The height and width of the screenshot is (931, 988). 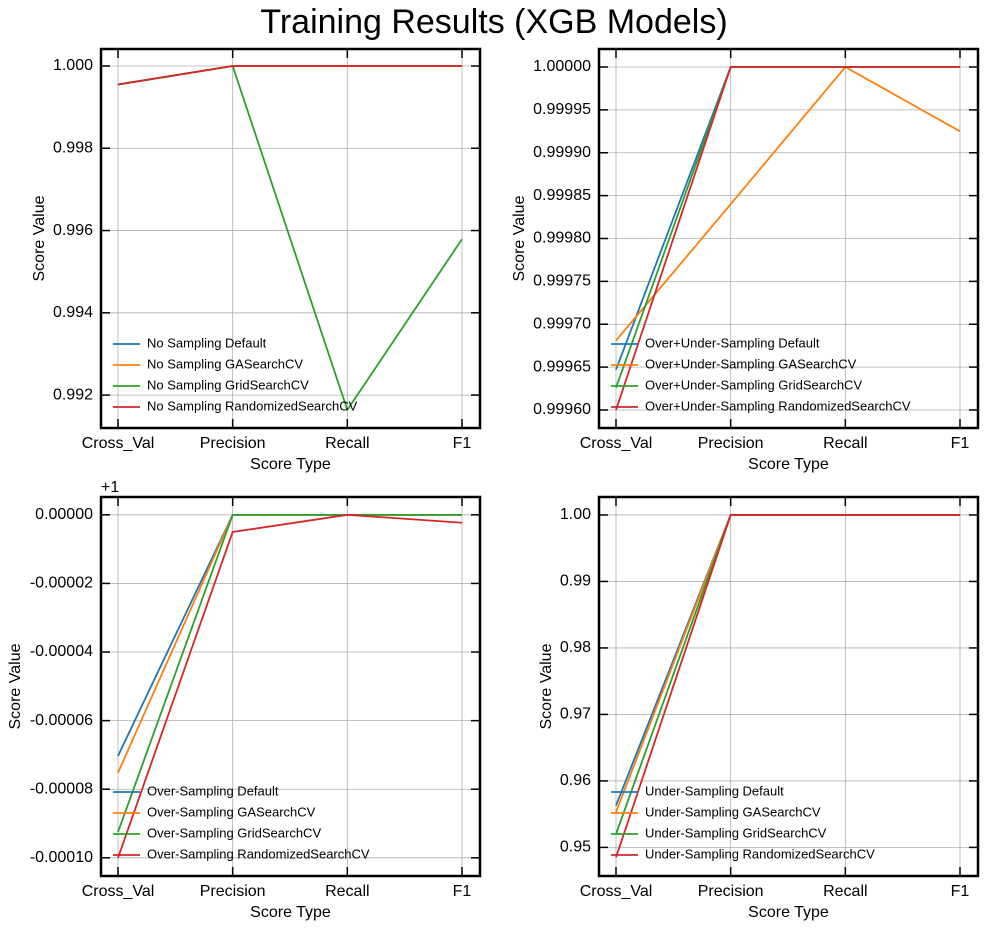 What do you see at coordinates (562, 323) in the screenshot?
I see `y-tick-label: 0.99970` at bounding box center [562, 323].